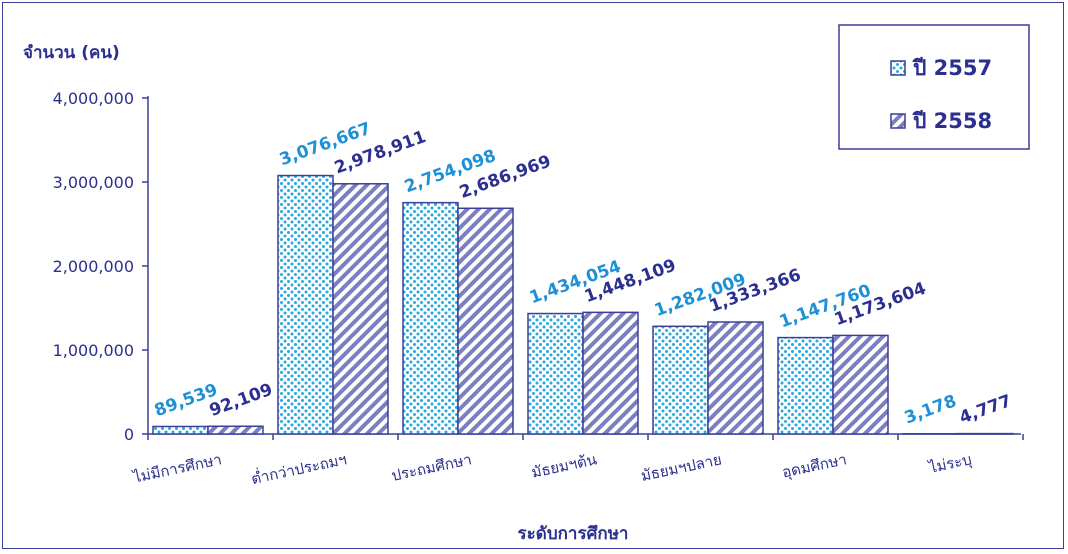  I want to click on value-label-2558: 92,109, so click(241, 400).